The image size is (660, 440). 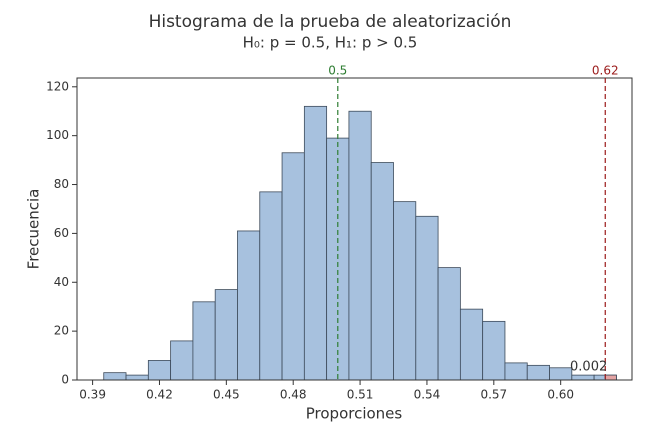 What do you see at coordinates (61, 331) in the screenshot?
I see `y-tick-label: 20` at bounding box center [61, 331].